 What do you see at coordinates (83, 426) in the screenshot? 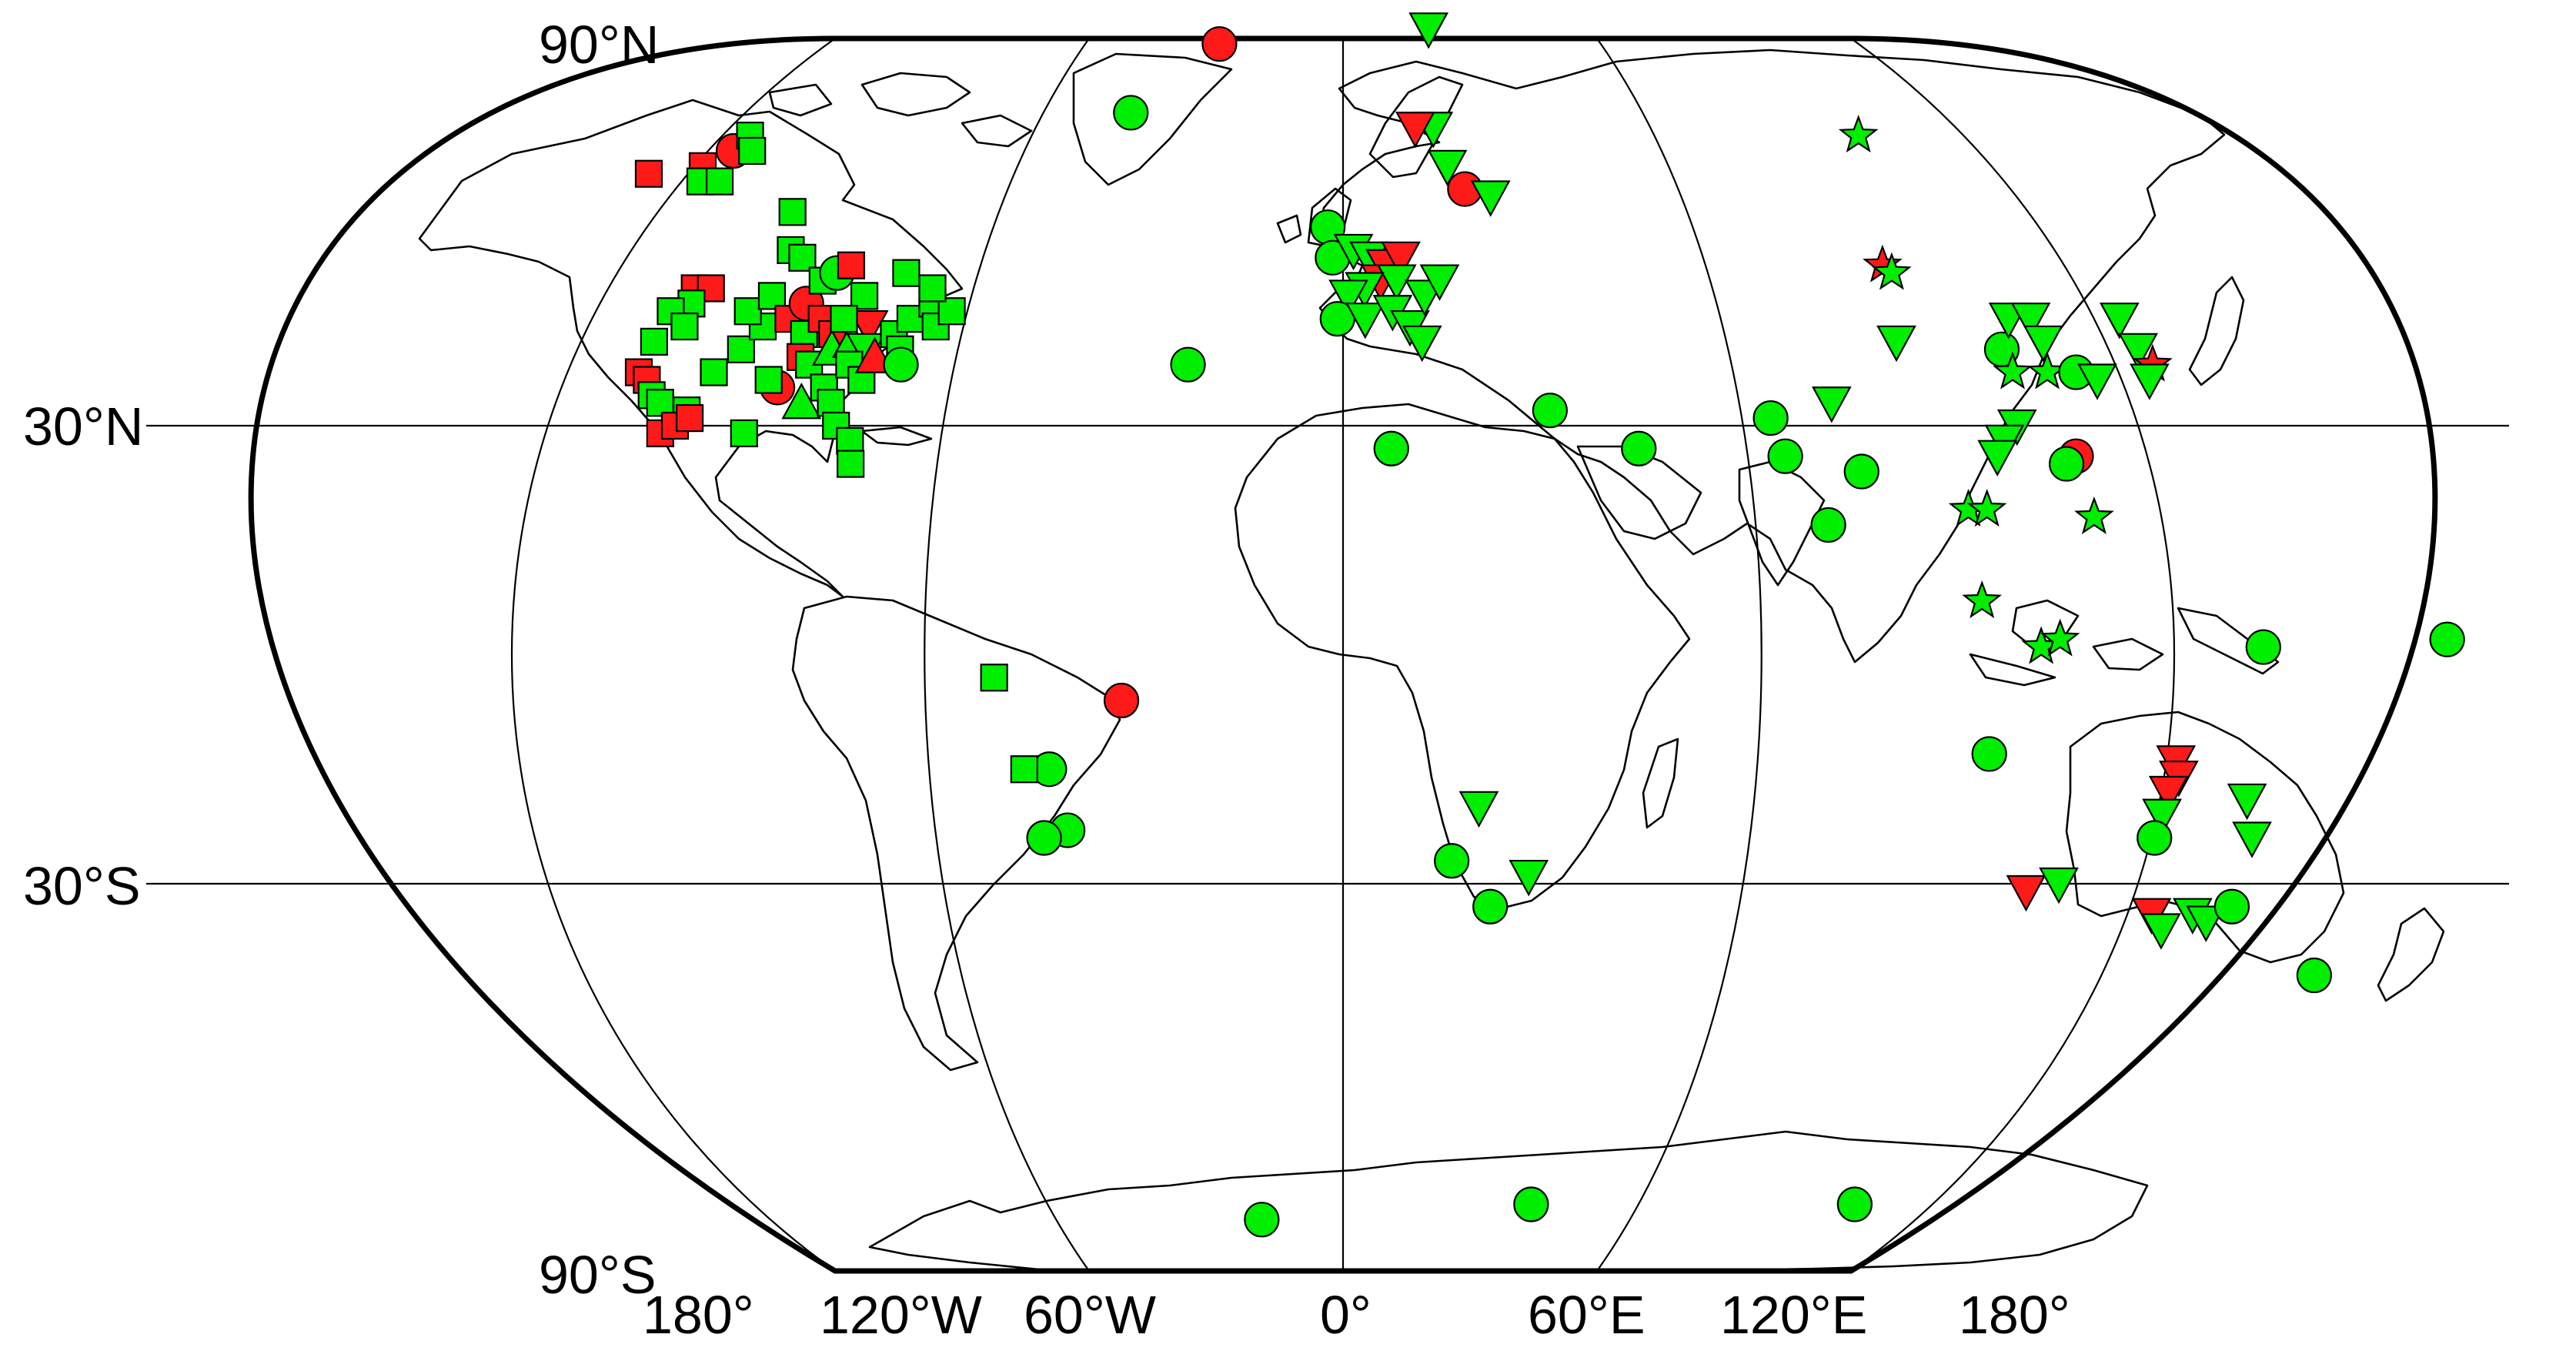
I see `lat-label-30n: 30°N` at bounding box center [83, 426].